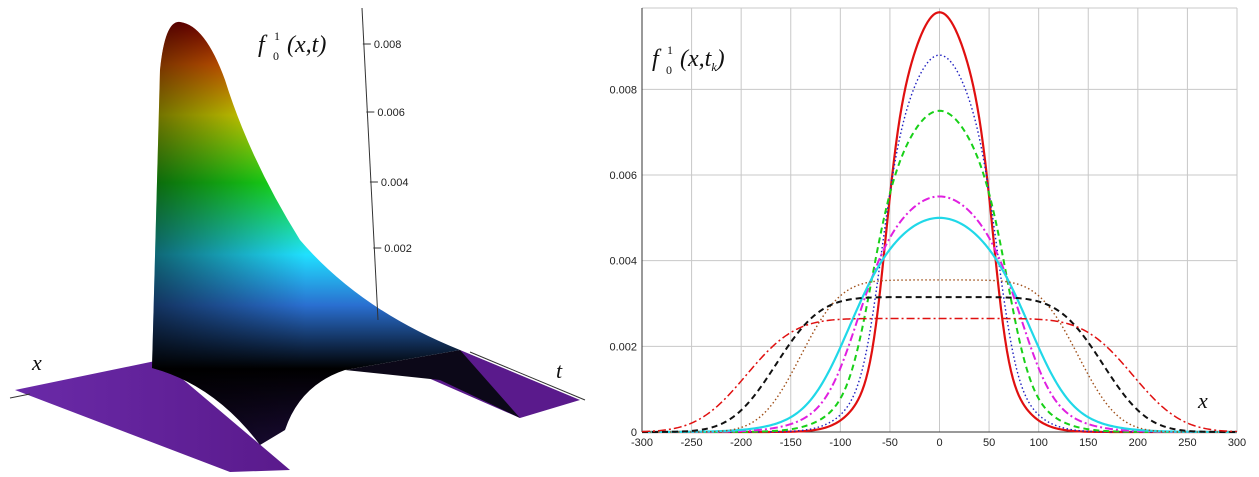 The image size is (1259, 477). Describe the element at coordinates (623, 176) in the screenshot. I see `y-tick-label: 0.006` at that location.